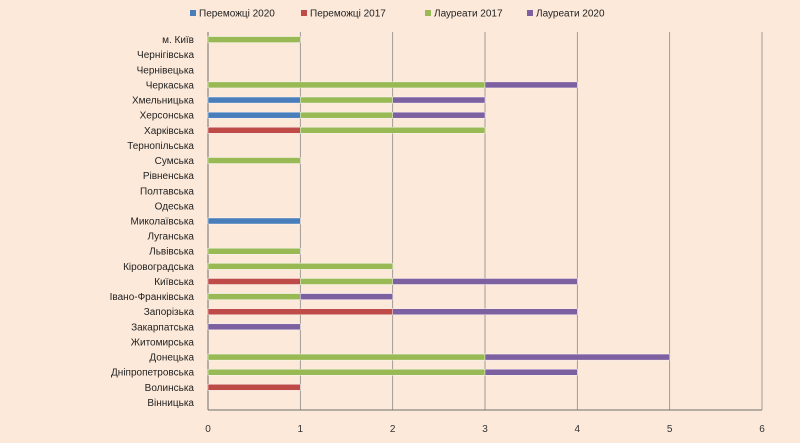  What do you see at coordinates (162, 327) in the screenshot?
I see `category-label-19: Закарпатська` at bounding box center [162, 327].